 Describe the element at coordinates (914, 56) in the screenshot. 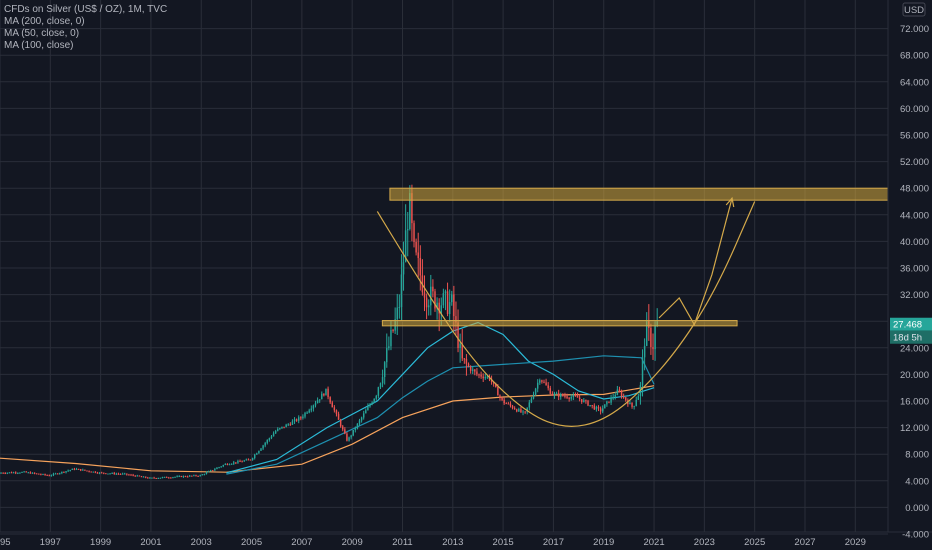

I see `y-tick-label: 68.000` at that location.